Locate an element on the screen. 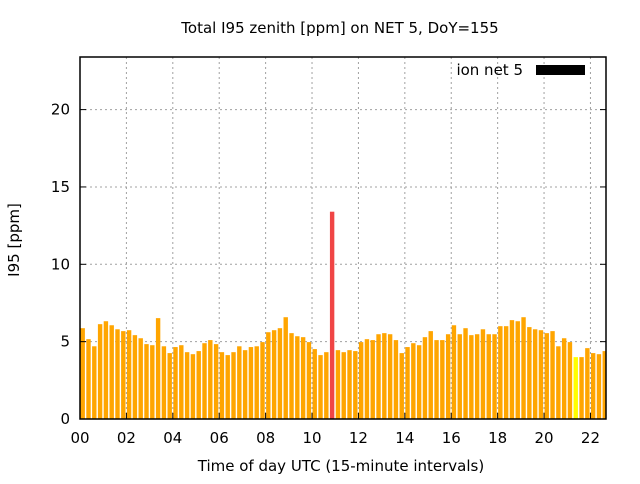 The height and width of the screenshot is (484, 640). y-tick-label: 15 is located at coordinates (60, 187).